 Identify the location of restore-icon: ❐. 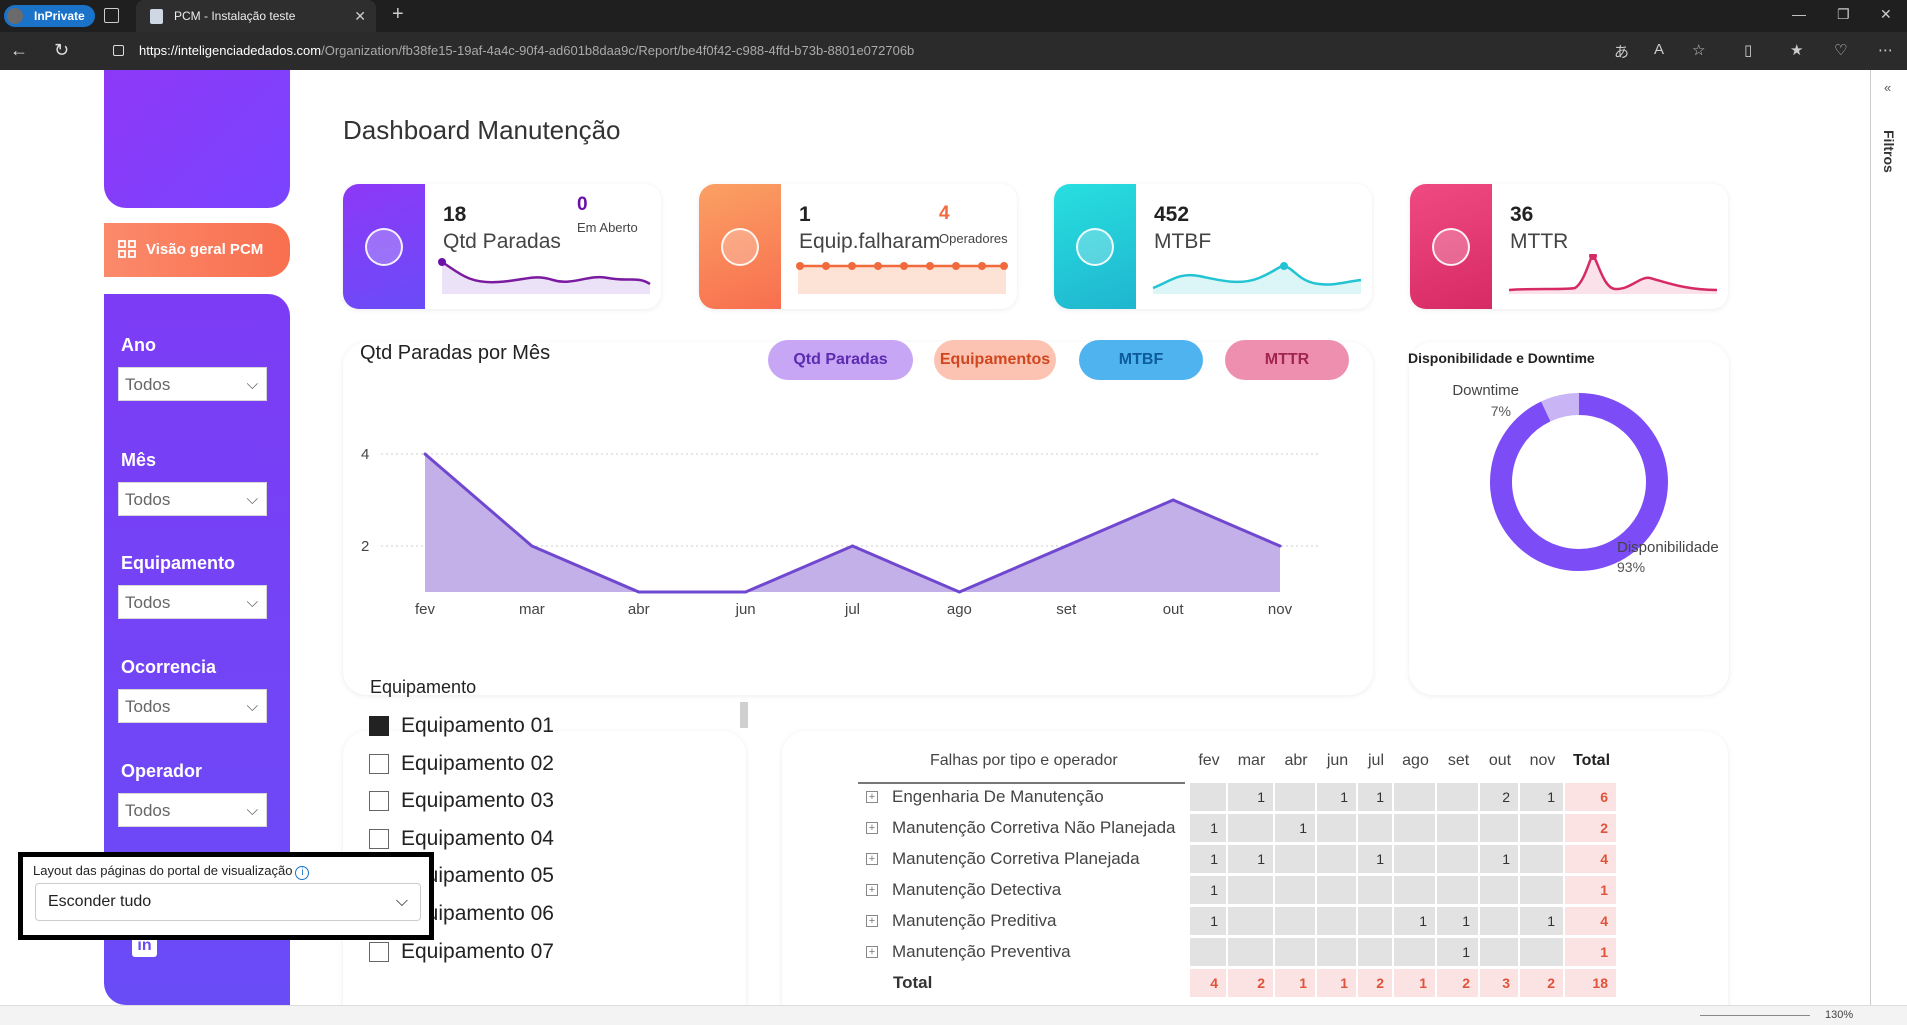
(1843, 14).